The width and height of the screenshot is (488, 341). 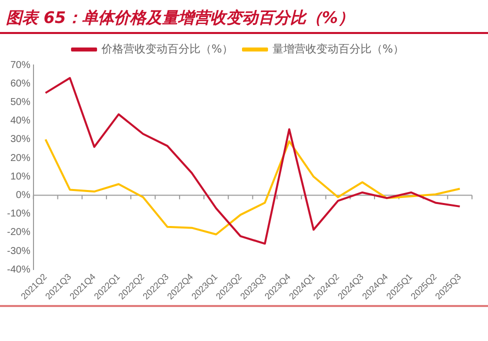 What do you see at coordinates (20, 158) in the screenshot?
I see `y-tick-label: 20%` at bounding box center [20, 158].